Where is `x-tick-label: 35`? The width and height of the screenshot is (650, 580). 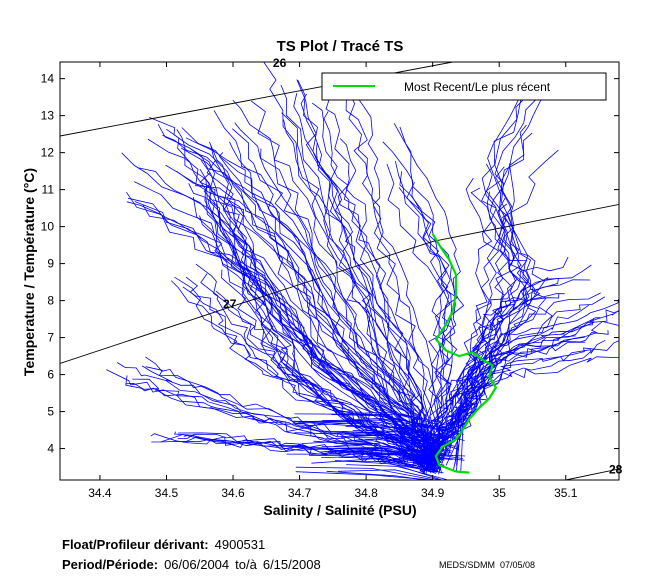 x-tick-label: 35 is located at coordinates (500, 493).